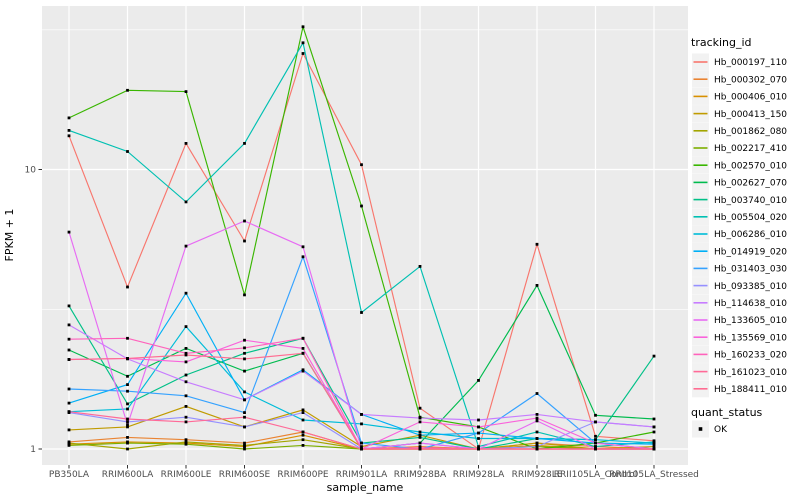 The image size is (800, 500). Describe the element at coordinates (128, 475) in the screenshot. I see `x-tick-label-RRIM600LA: RRIM600LA` at that location.